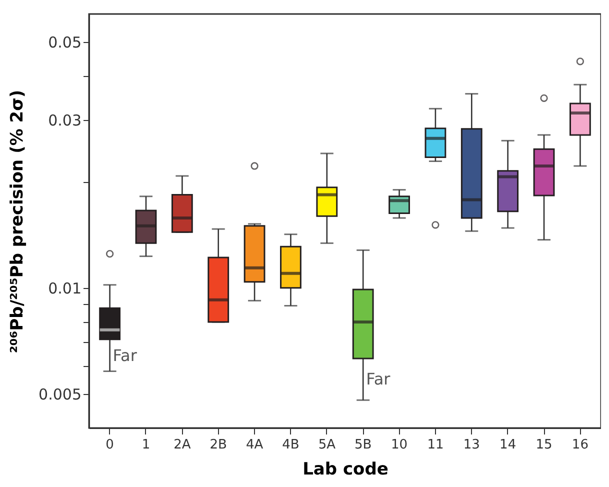  What do you see at coordinates (327, 445) in the screenshot?
I see `x-tick-label: 5A` at bounding box center [327, 445].